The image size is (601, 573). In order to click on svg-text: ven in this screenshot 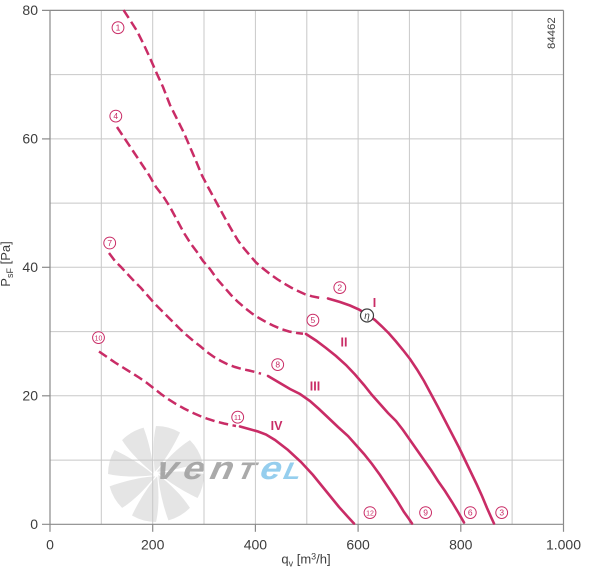, I will do `click(198, 468)`.